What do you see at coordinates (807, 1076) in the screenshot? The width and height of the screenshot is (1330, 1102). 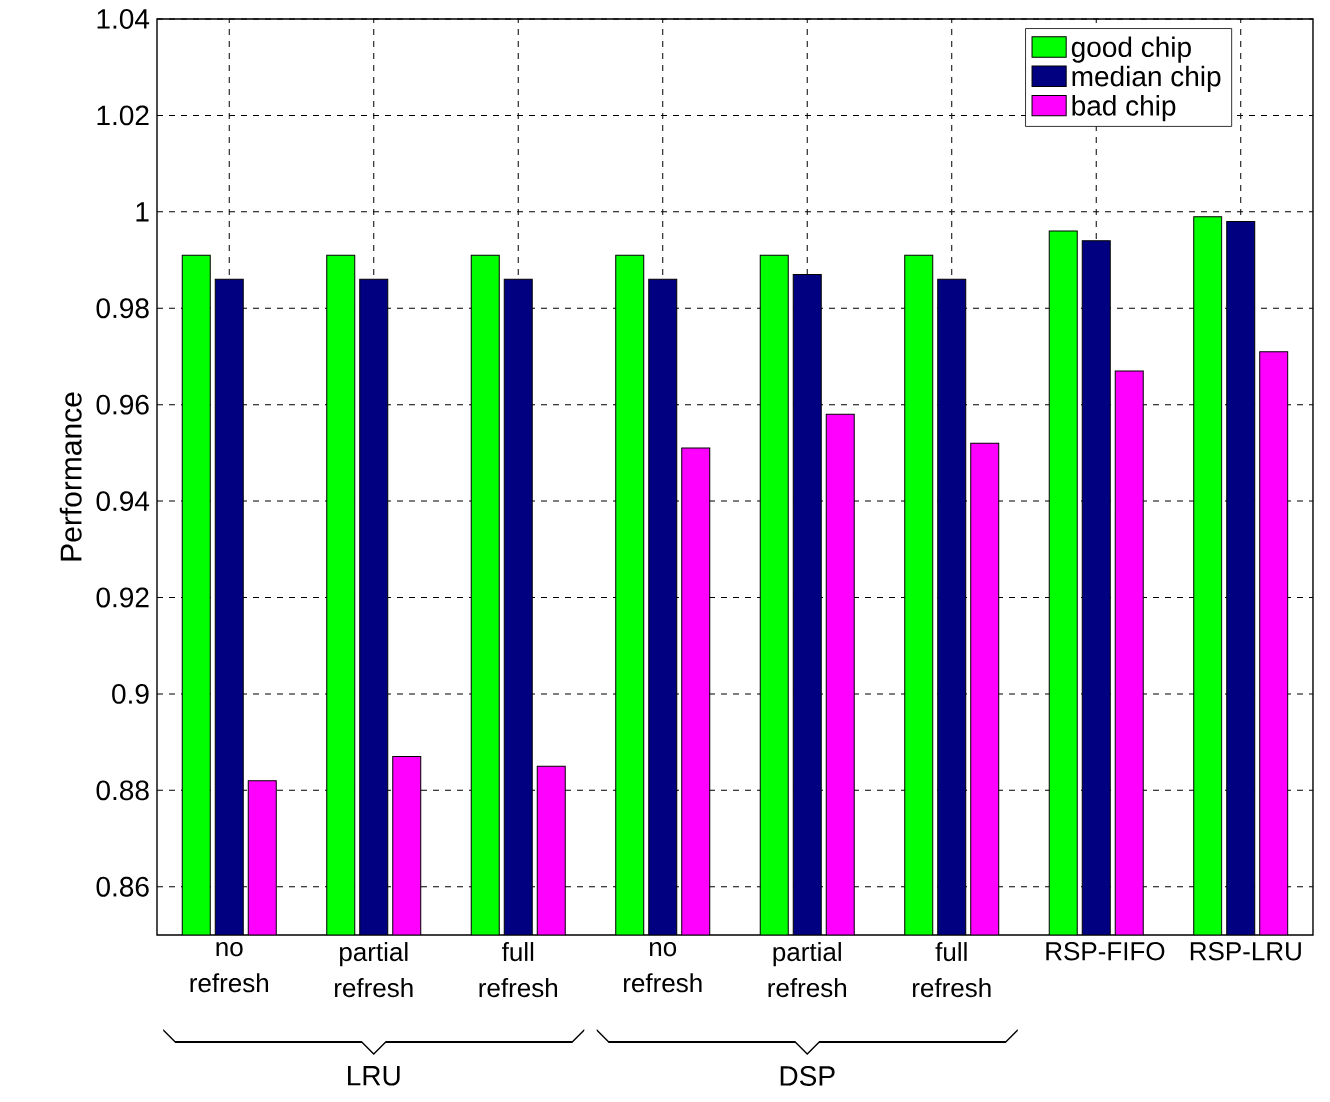 I see `text: DSP` at bounding box center [807, 1076].